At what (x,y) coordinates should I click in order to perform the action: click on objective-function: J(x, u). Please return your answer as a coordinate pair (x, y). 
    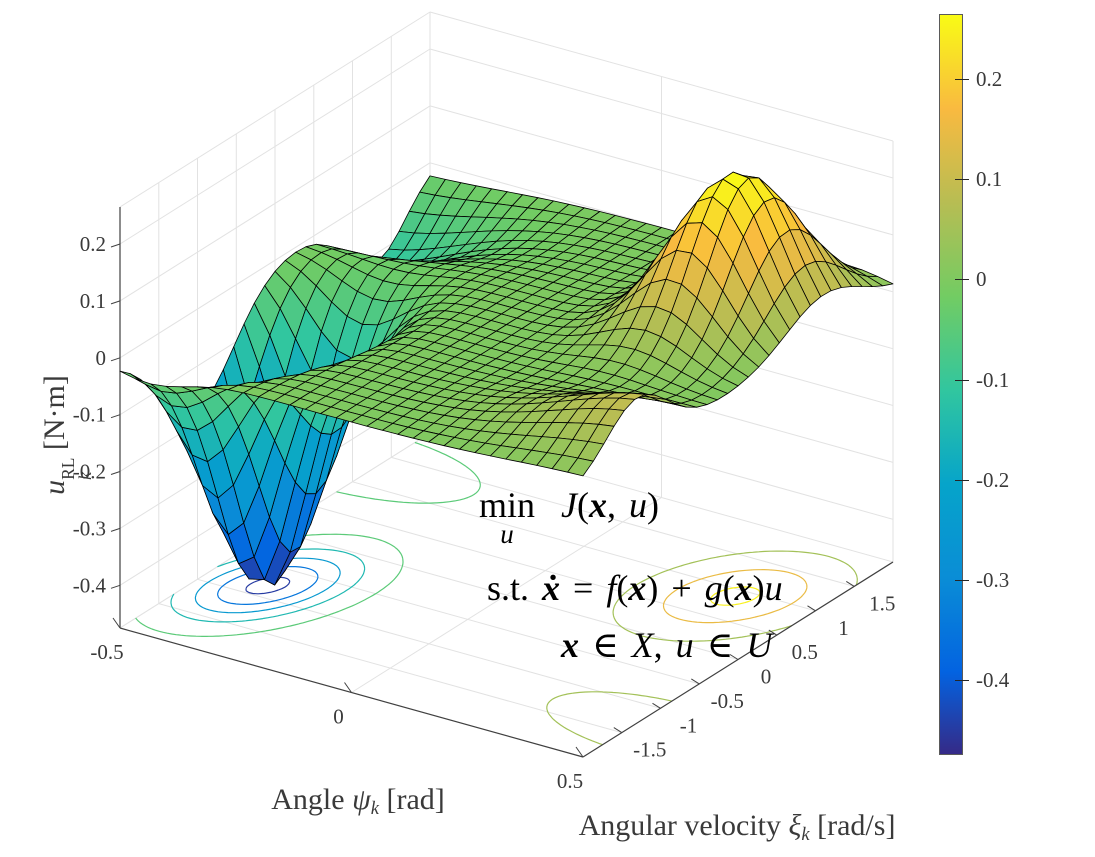
    Looking at the image, I should click on (610, 505).